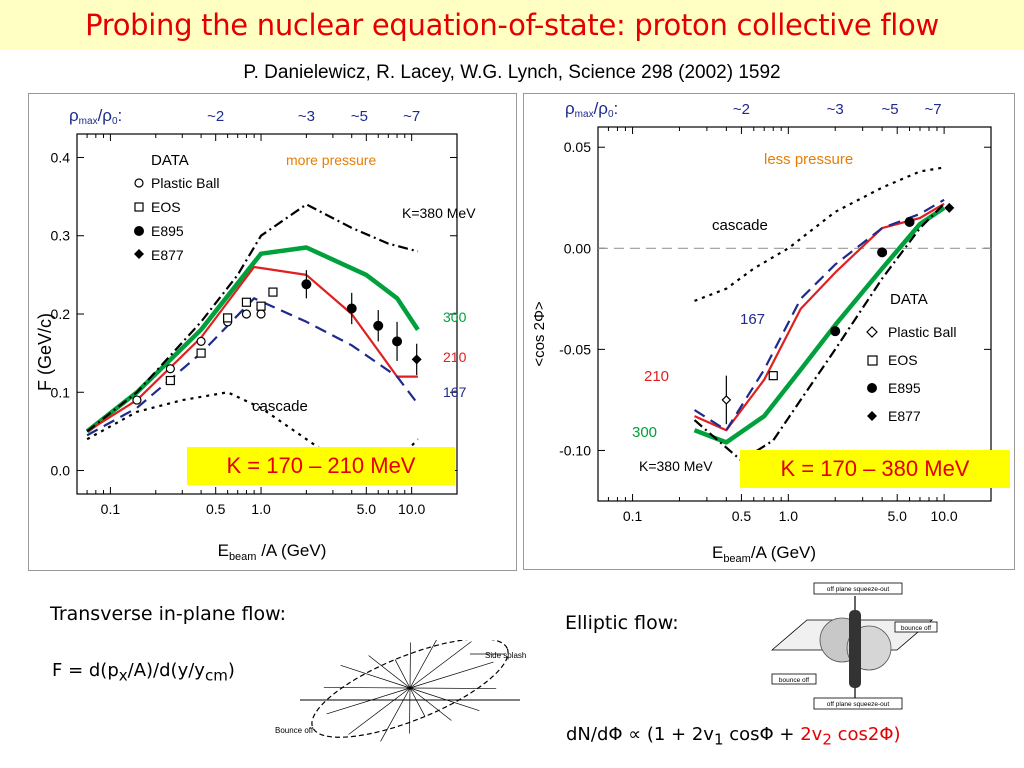  I want to click on legend-marker-e877, so click(872, 416).